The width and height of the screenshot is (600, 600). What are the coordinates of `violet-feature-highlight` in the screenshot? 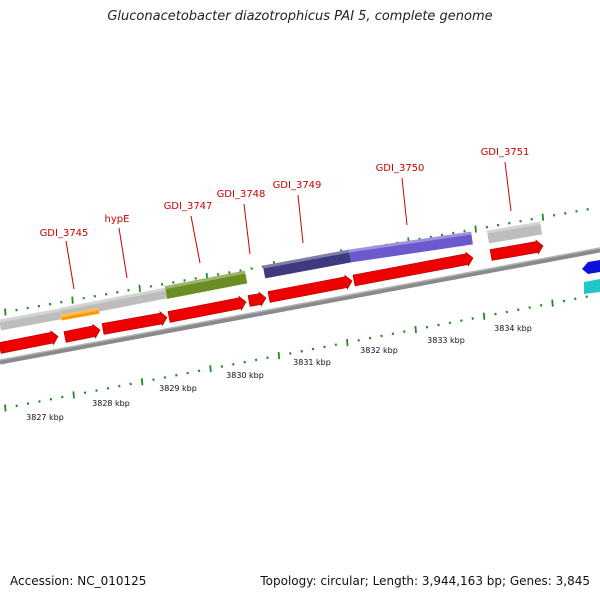 It's located at (410, 242).